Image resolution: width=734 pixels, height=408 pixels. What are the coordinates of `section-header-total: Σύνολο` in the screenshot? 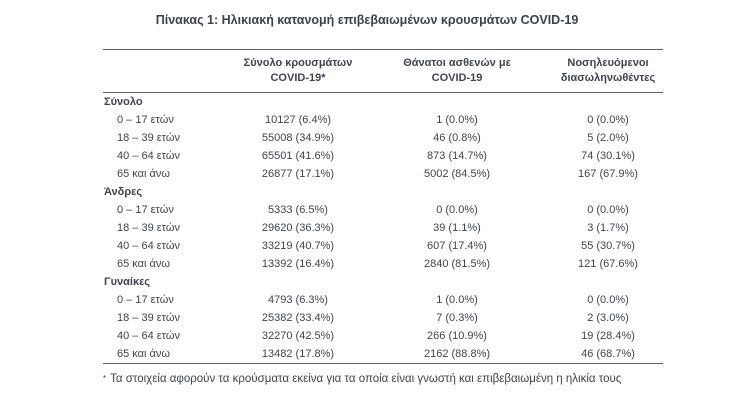 It's located at (383, 102).